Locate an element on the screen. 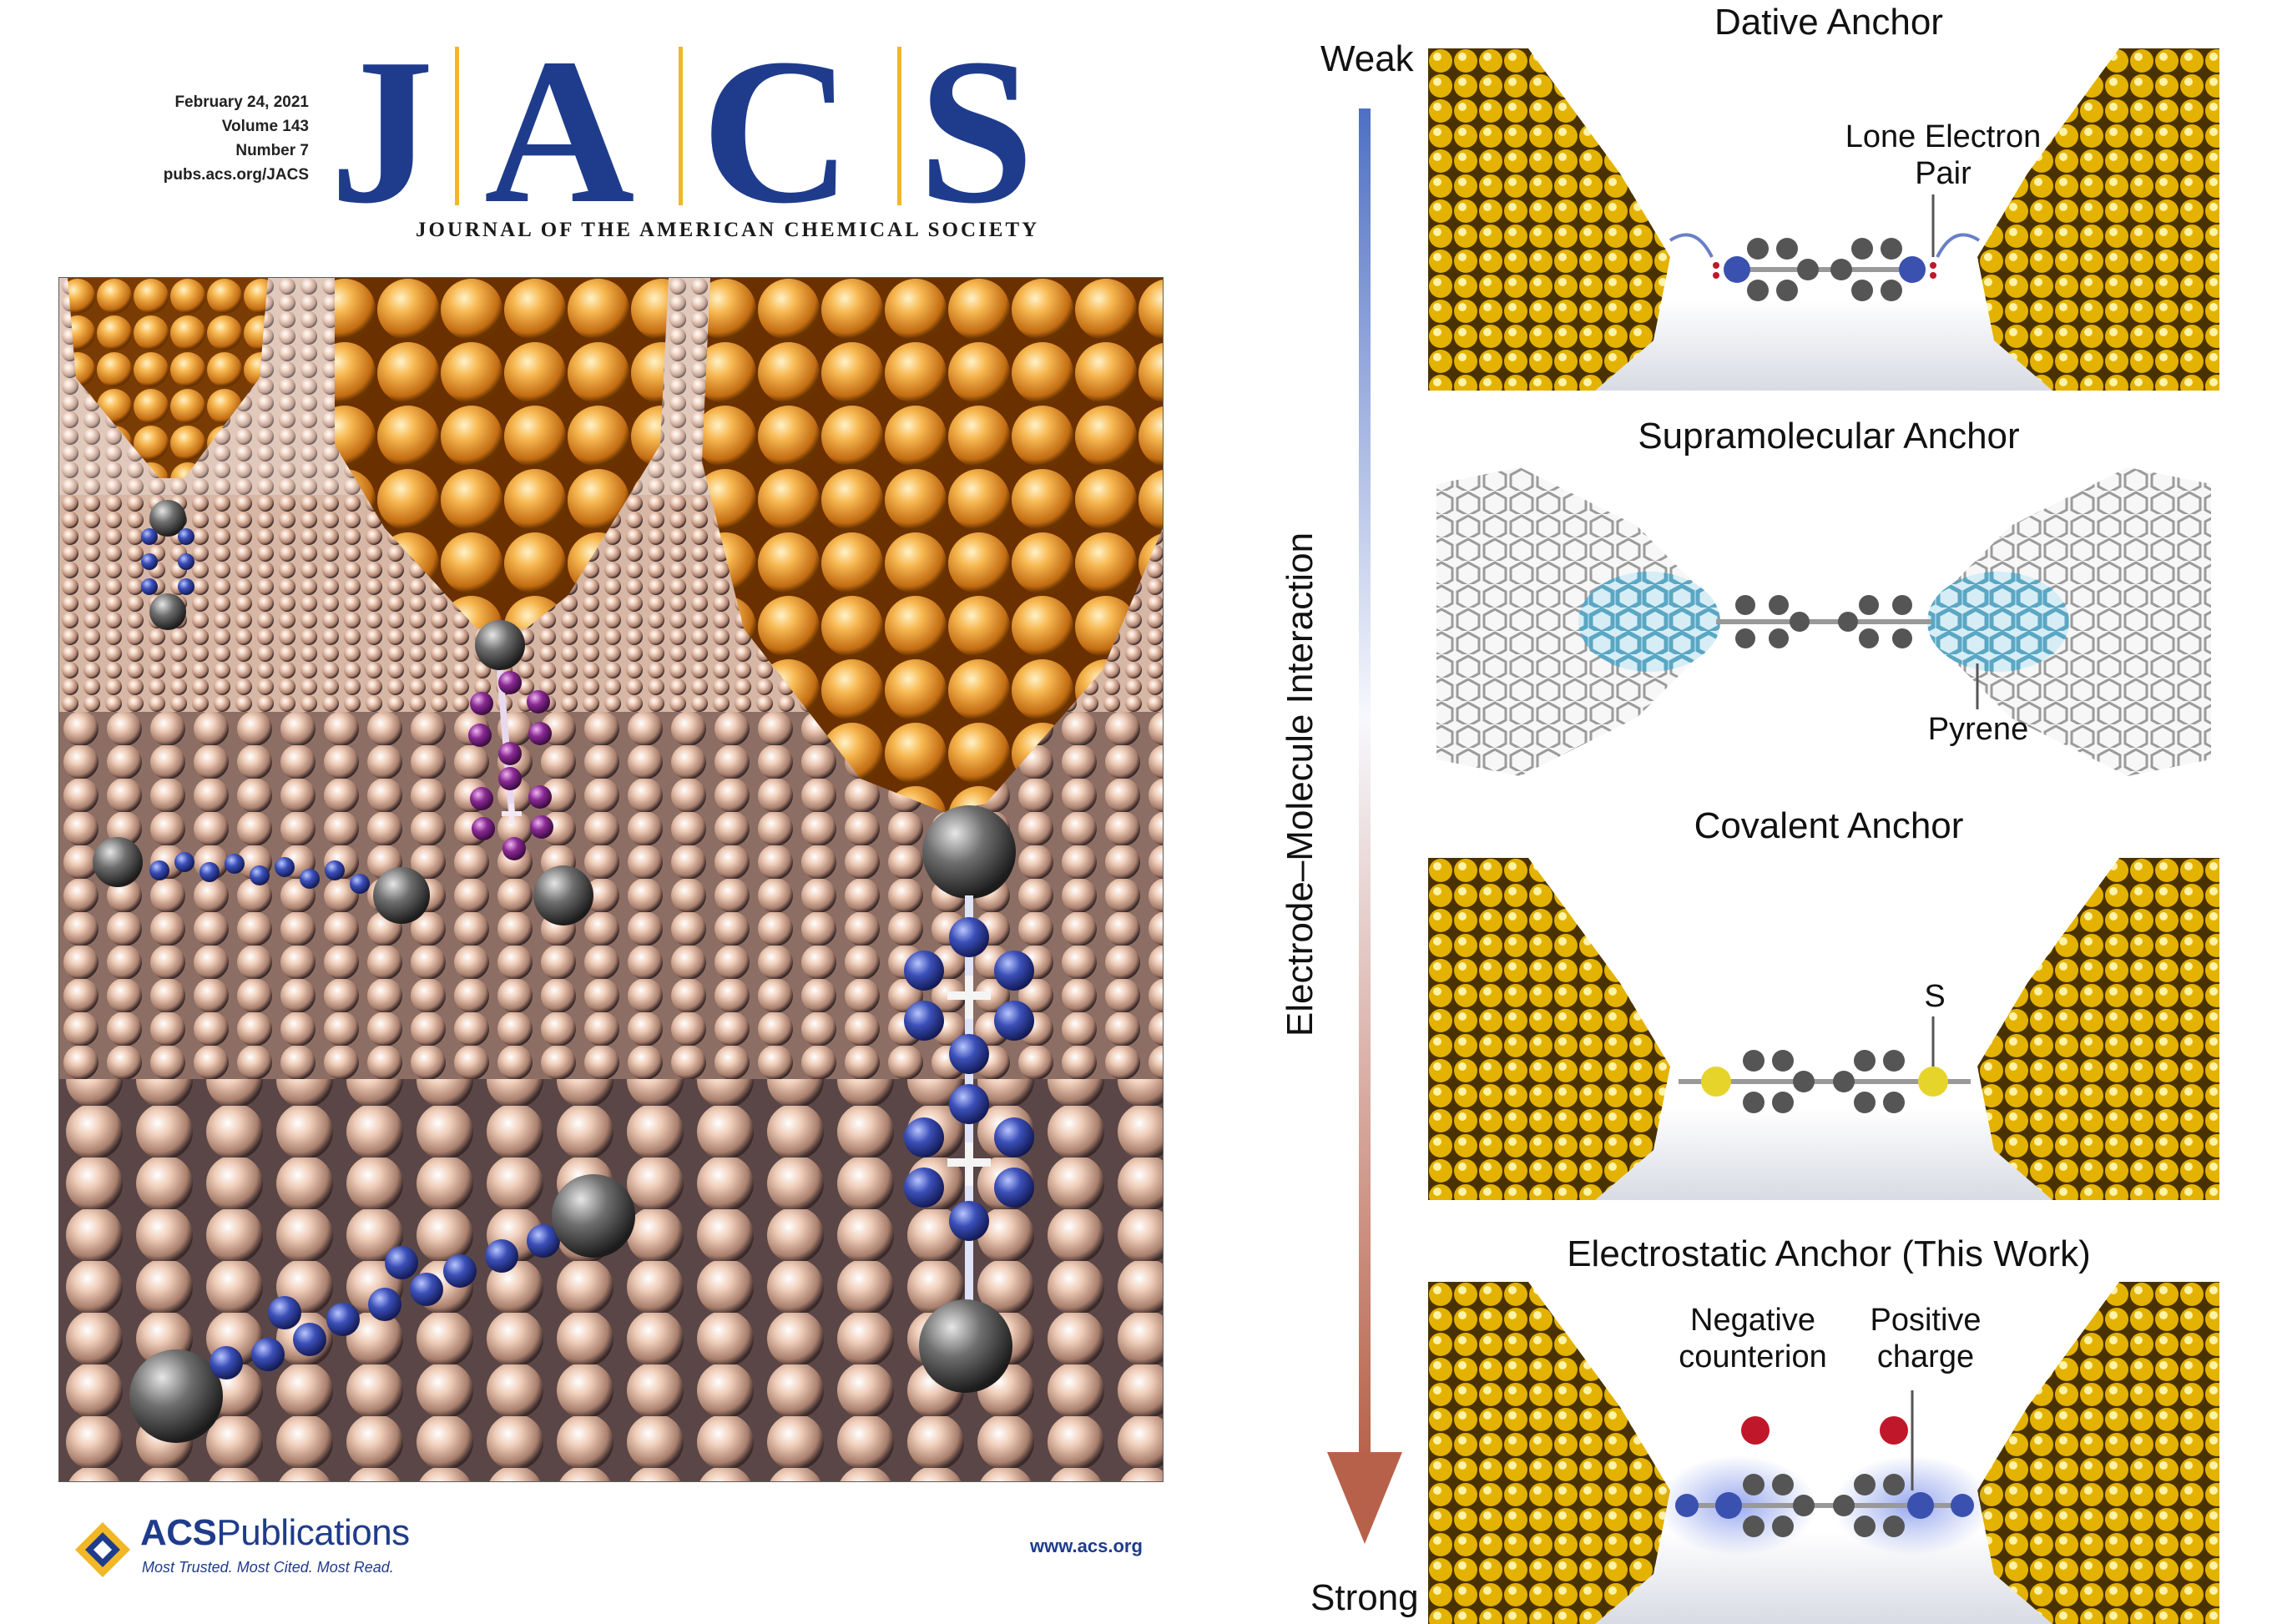 This screenshot has height=1624, width=2282. callout-positive-charge: Positive charge is located at coordinates (1926, 1339).